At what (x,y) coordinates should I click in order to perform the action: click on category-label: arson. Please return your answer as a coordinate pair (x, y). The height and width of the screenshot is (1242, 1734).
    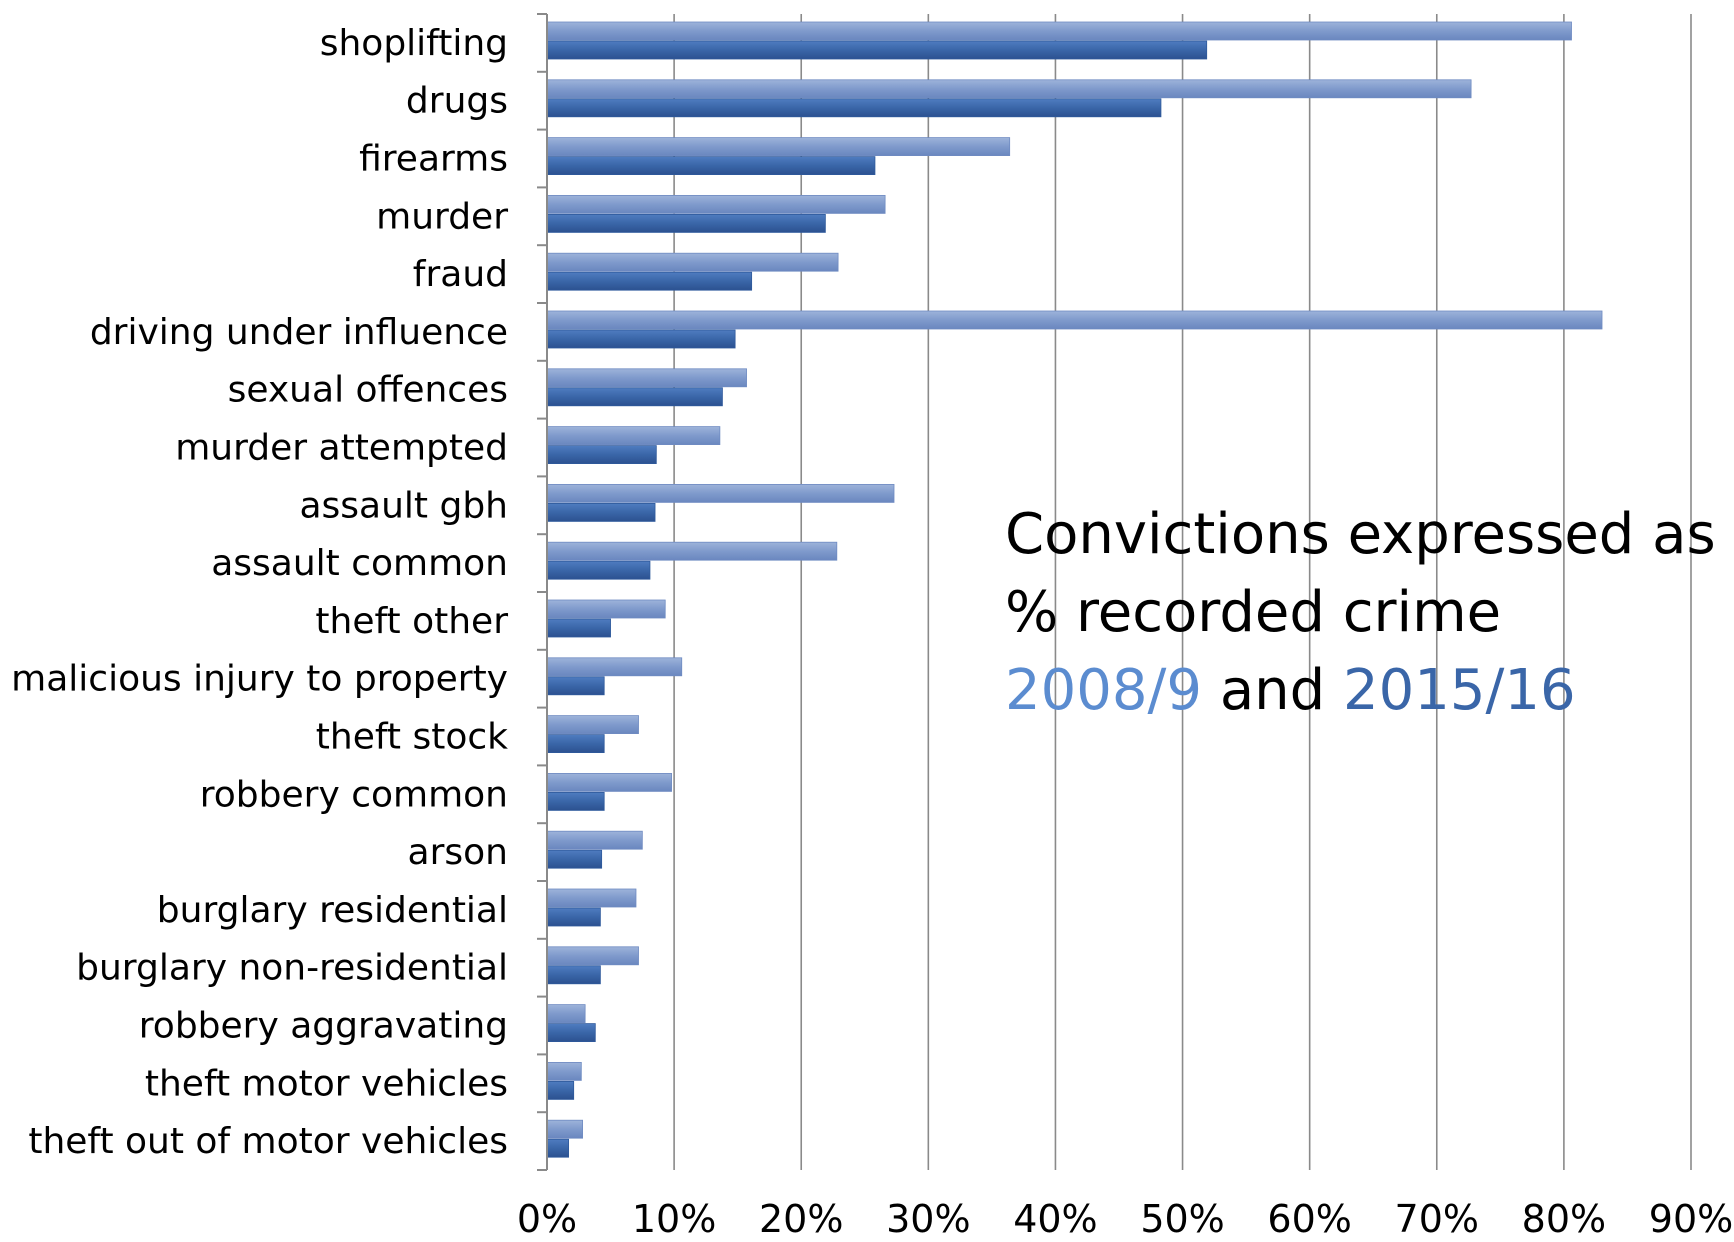
    Looking at the image, I should click on (458, 852).